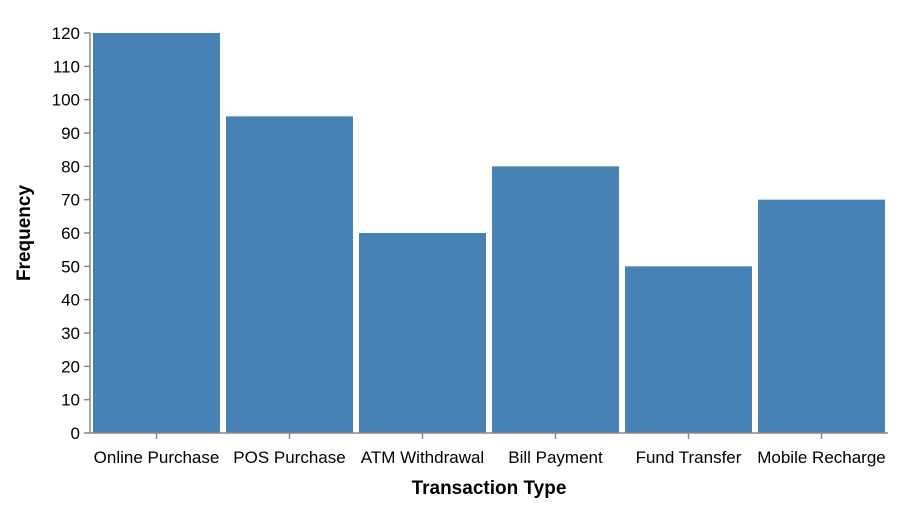 The width and height of the screenshot is (904, 506). Describe the element at coordinates (289, 457) in the screenshot. I see `x-tick-label: POS Purchase` at that location.